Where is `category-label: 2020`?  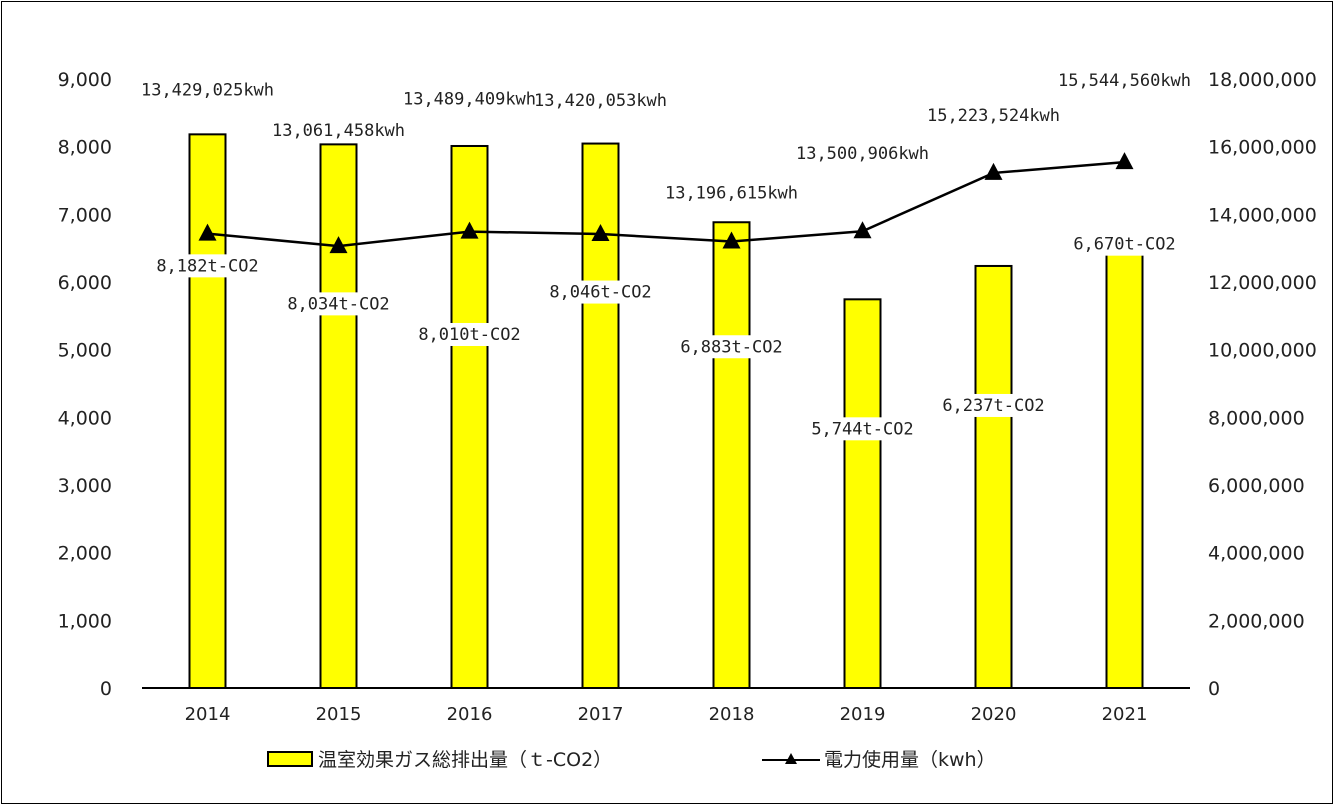 category-label: 2020 is located at coordinates (994, 714).